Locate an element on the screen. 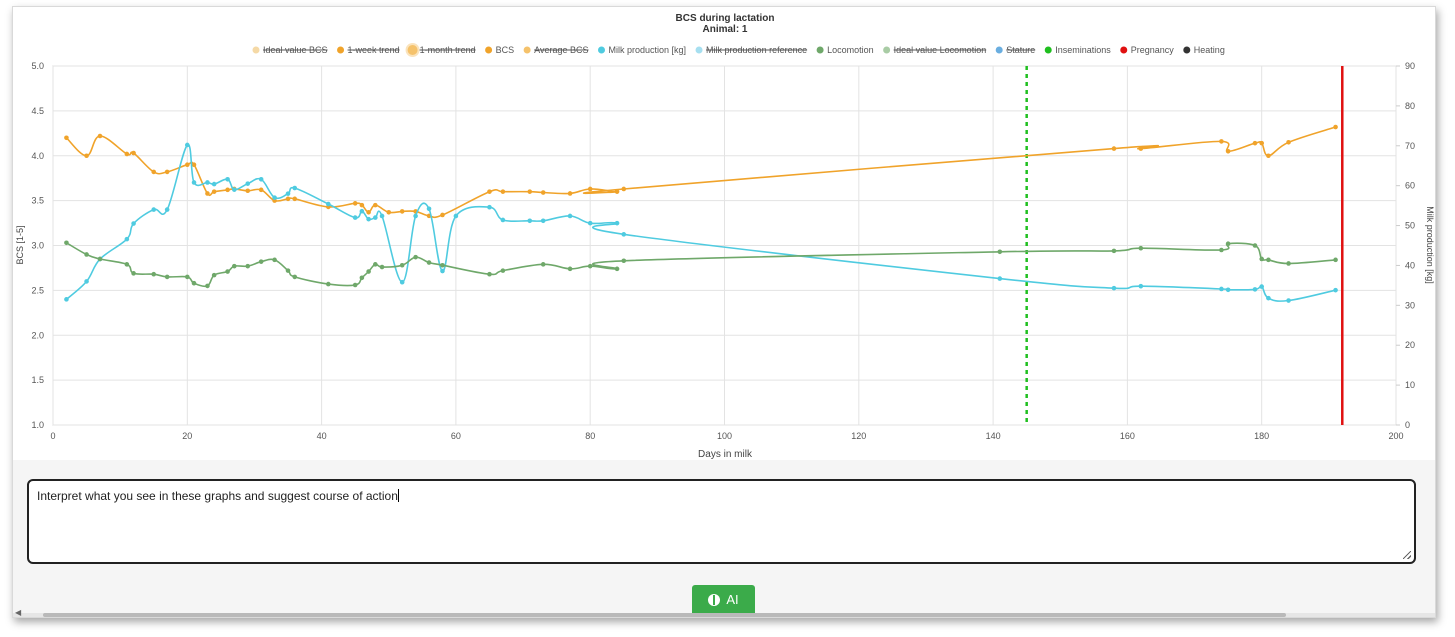 This screenshot has height=637, width=1455. ai-button-label: AI is located at coordinates (732, 599).